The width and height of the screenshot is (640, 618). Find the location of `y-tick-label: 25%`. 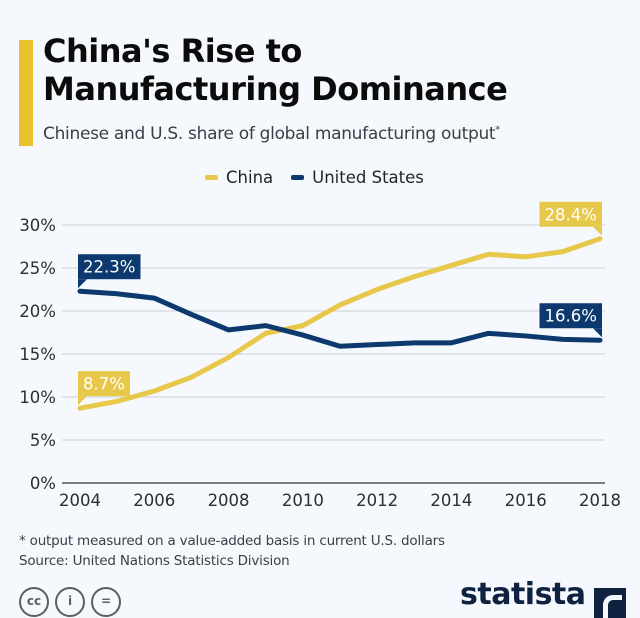

y-tick-label: 25% is located at coordinates (37, 268).